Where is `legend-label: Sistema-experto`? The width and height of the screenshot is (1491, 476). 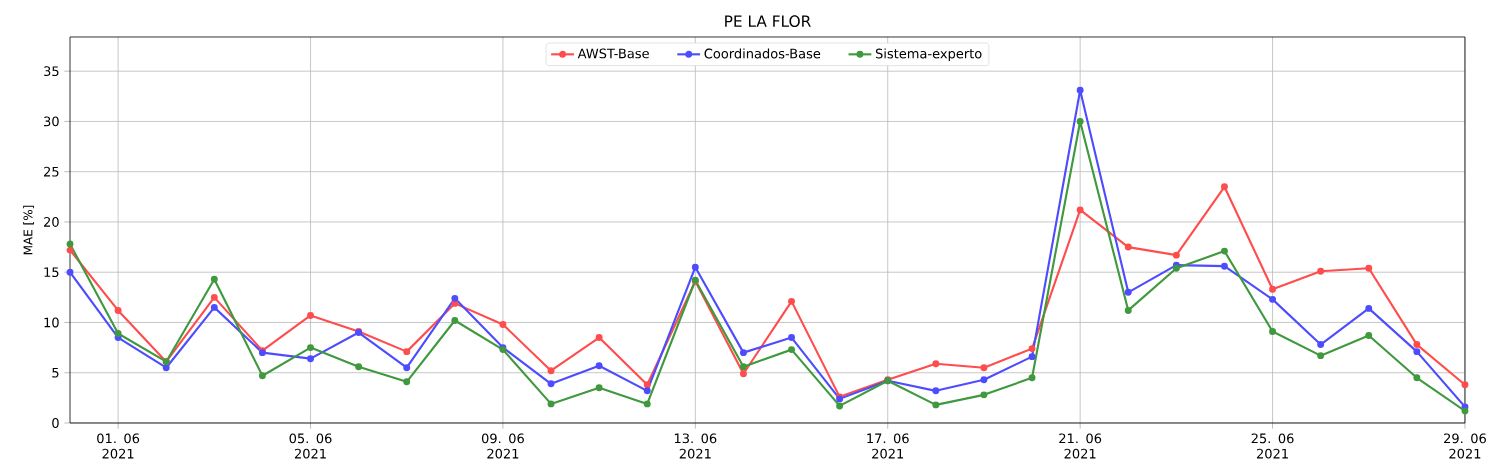
legend-label: Sistema-experto is located at coordinates (928, 54).